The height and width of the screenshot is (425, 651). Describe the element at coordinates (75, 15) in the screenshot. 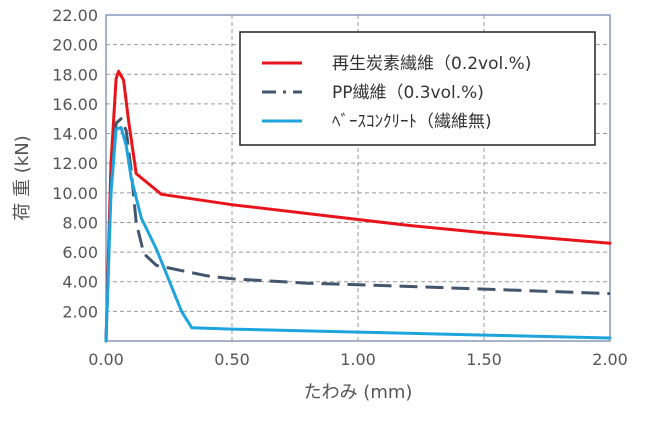

I see `y-tick-label: 22.00` at that location.